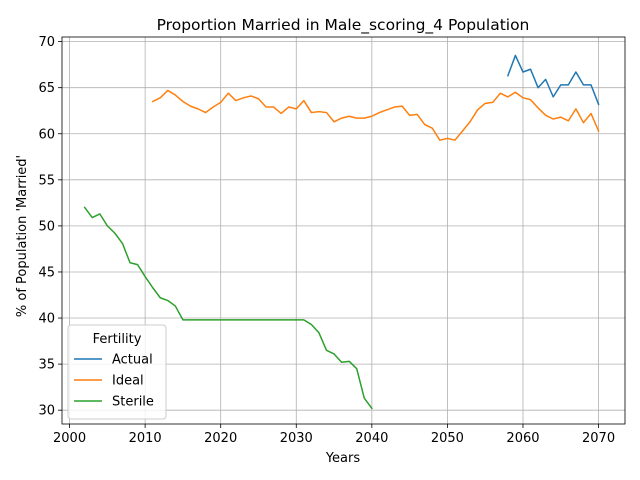  What do you see at coordinates (46, 42) in the screenshot?
I see `y-tick-label: 70` at bounding box center [46, 42].